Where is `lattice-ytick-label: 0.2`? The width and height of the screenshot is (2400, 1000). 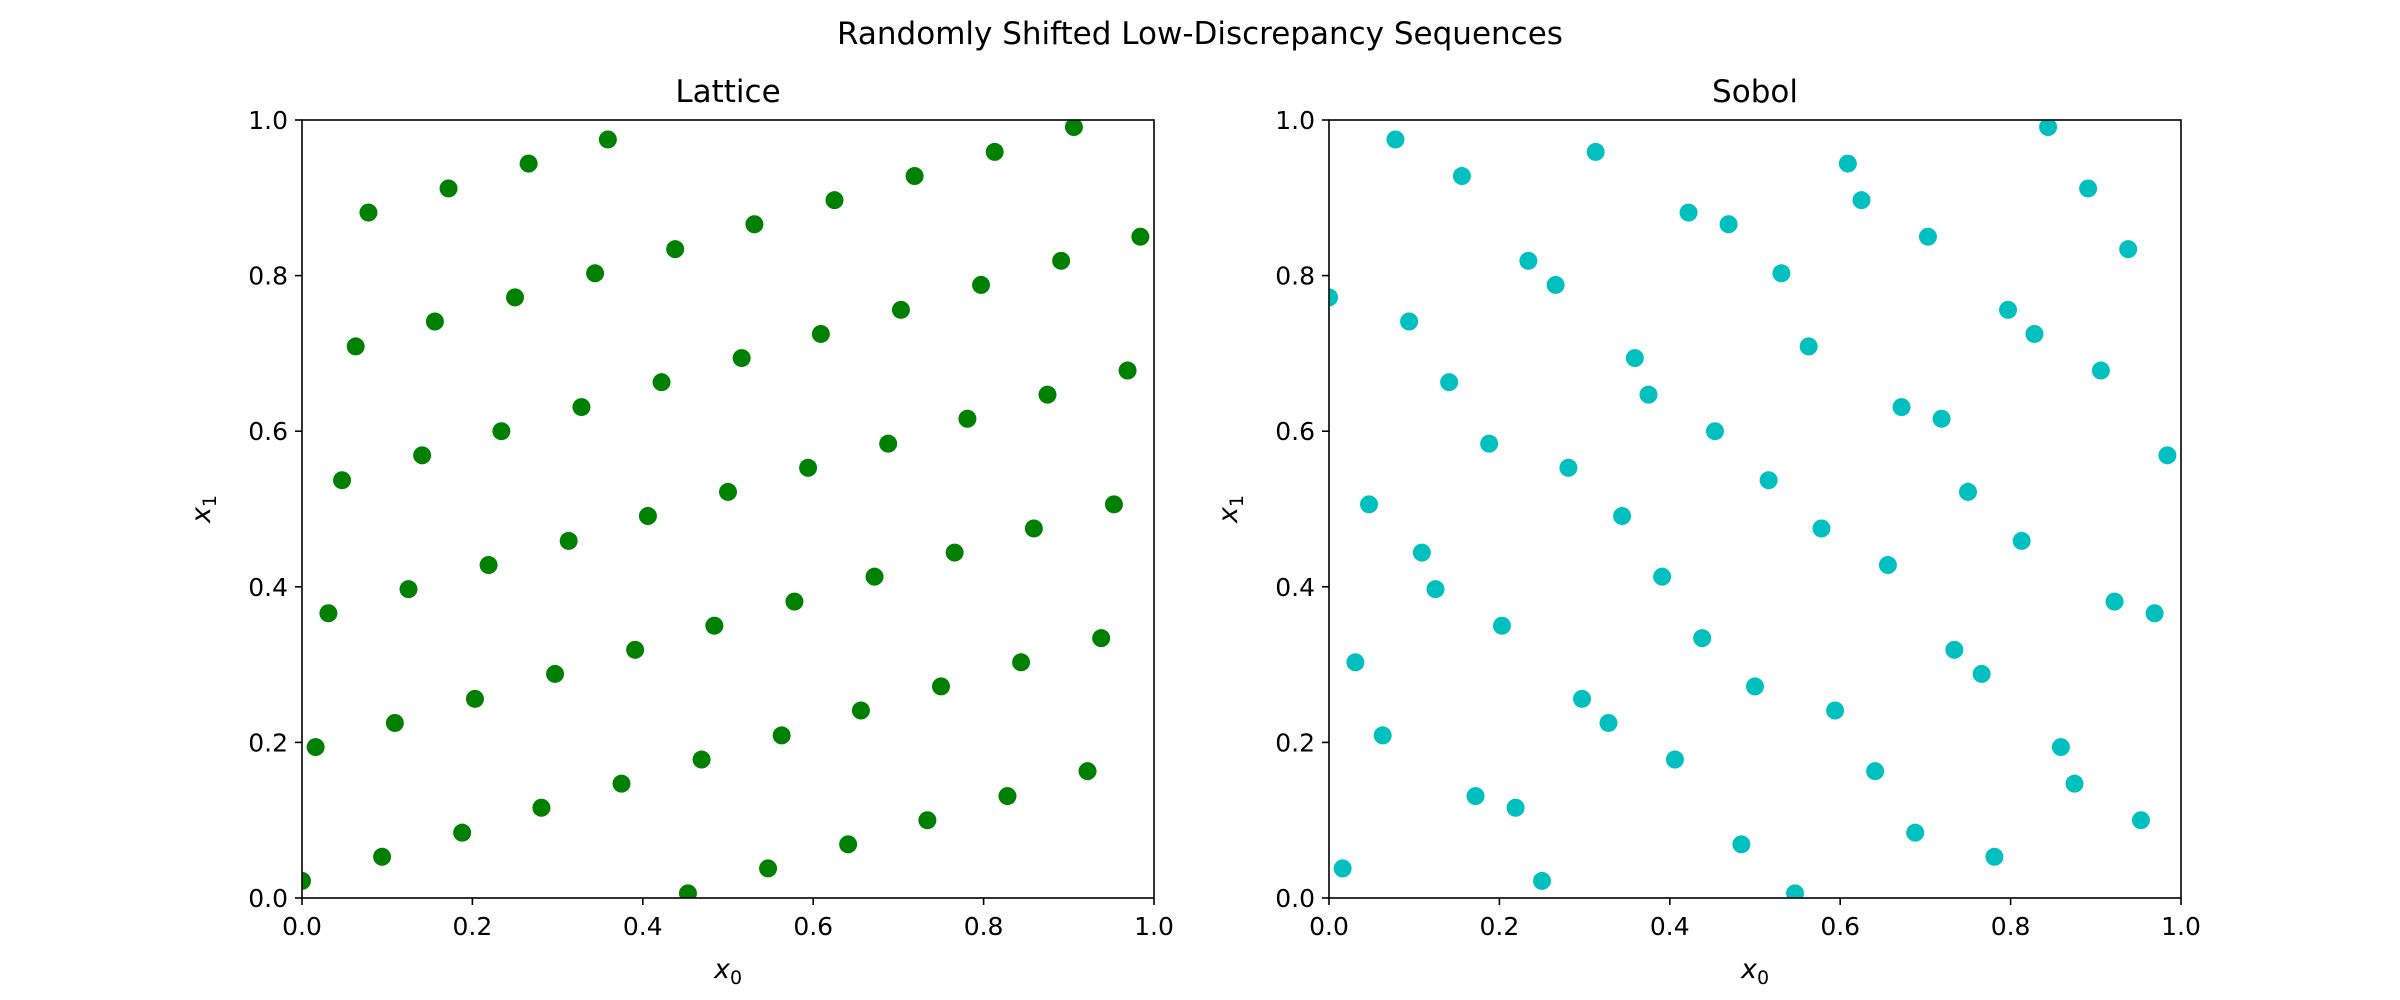
lattice-ytick-label: 0.2 is located at coordinates (268, 742).